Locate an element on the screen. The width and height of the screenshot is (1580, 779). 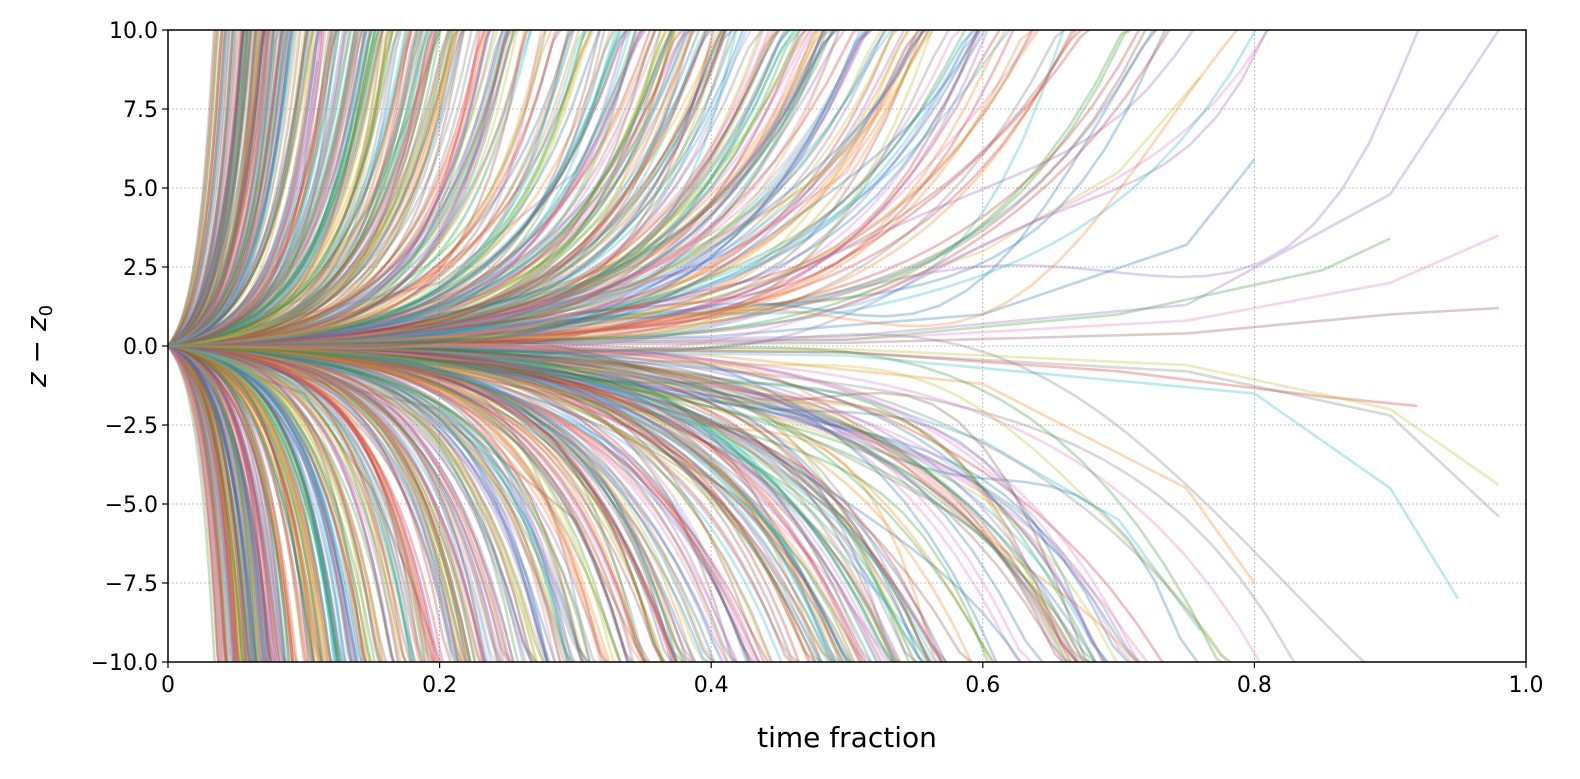
x-tick-label: 0 is located at coordinates (168, 685).